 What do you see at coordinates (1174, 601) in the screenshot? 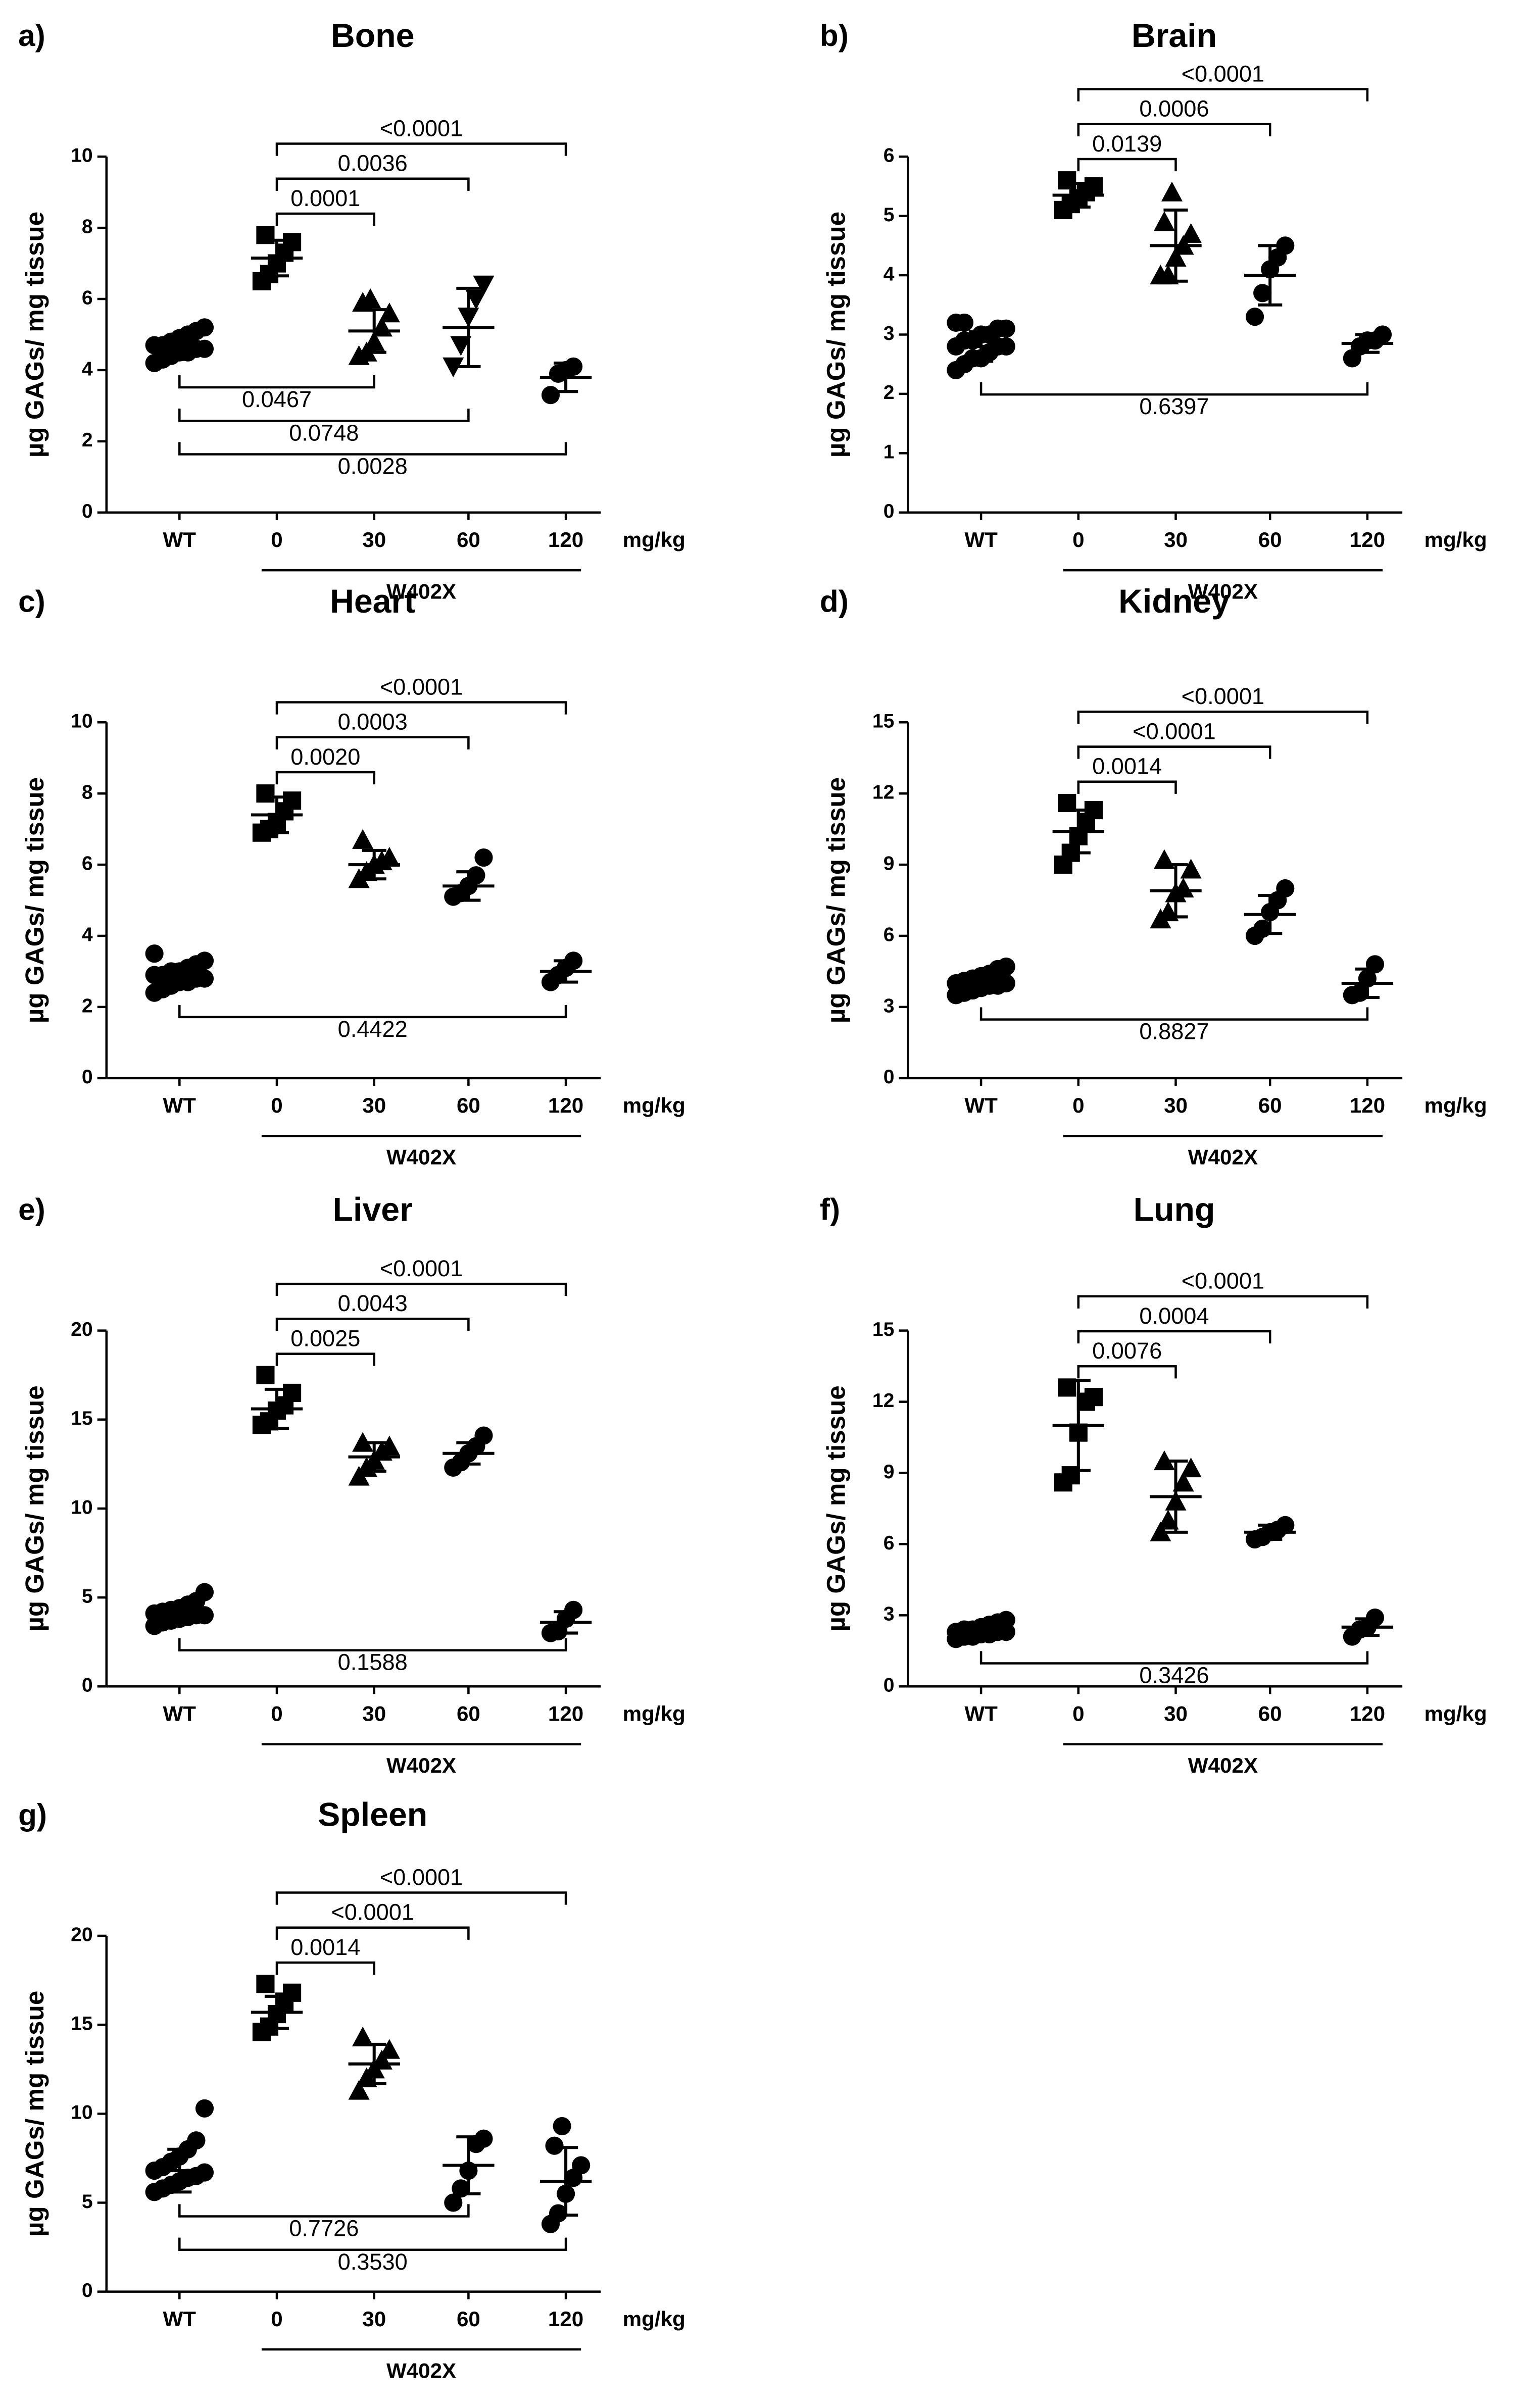
I see `chart-title: Kidney` at bounding box center [1174, 601].